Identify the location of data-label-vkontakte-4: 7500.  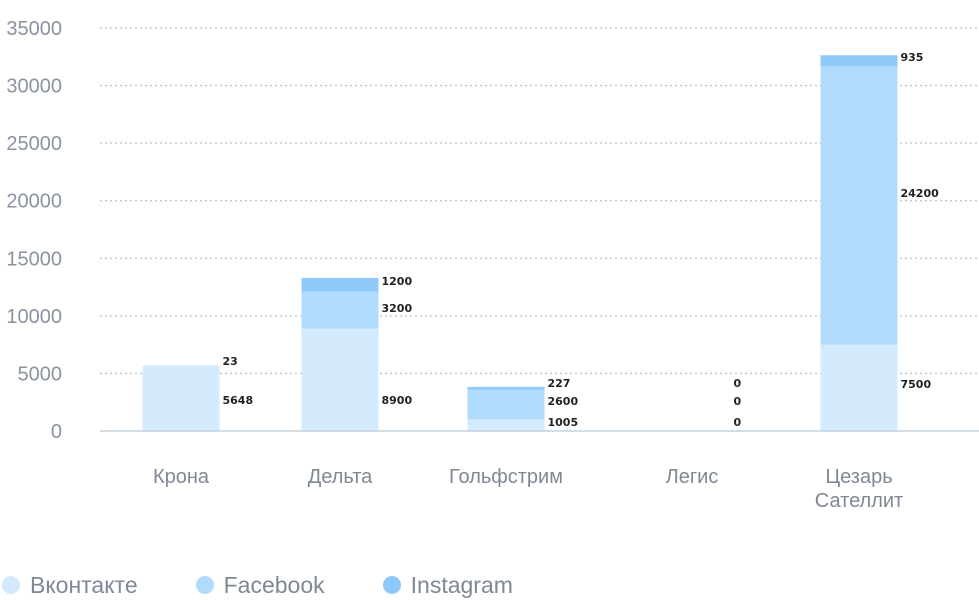
(916, 384).